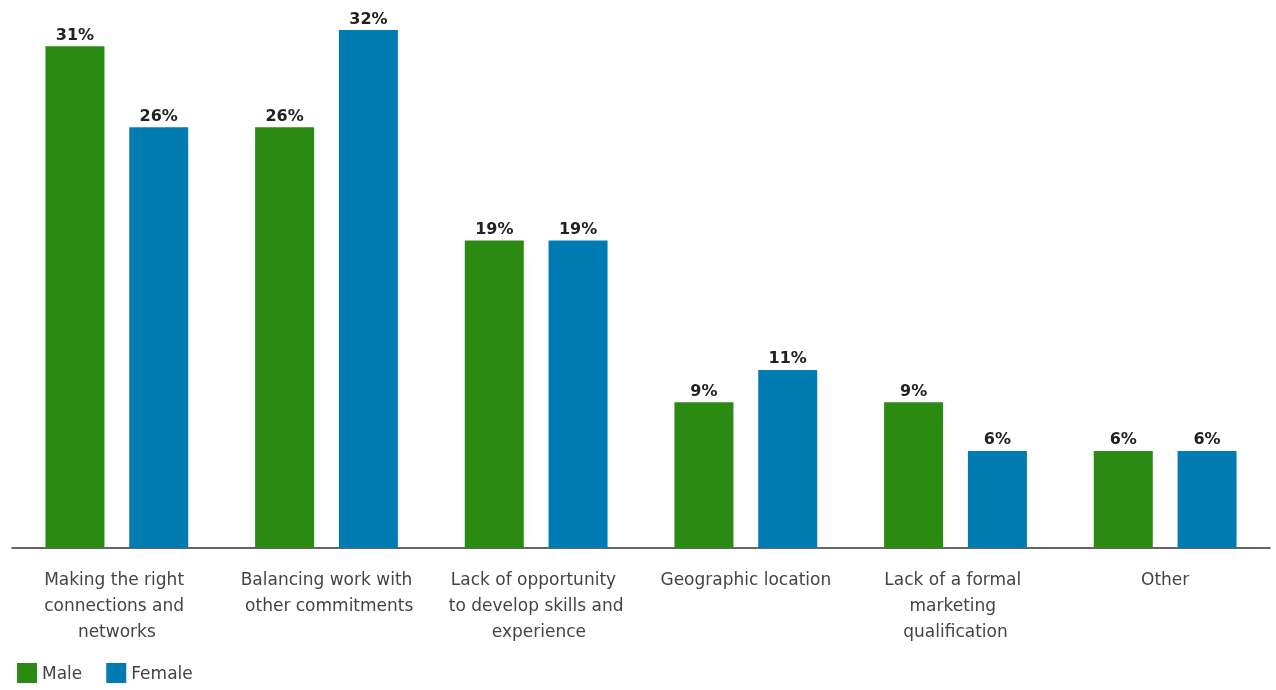 The image size is (1276, 690). I want to click on x-tick-label: Making the right connections and networks, so click(117, 605).